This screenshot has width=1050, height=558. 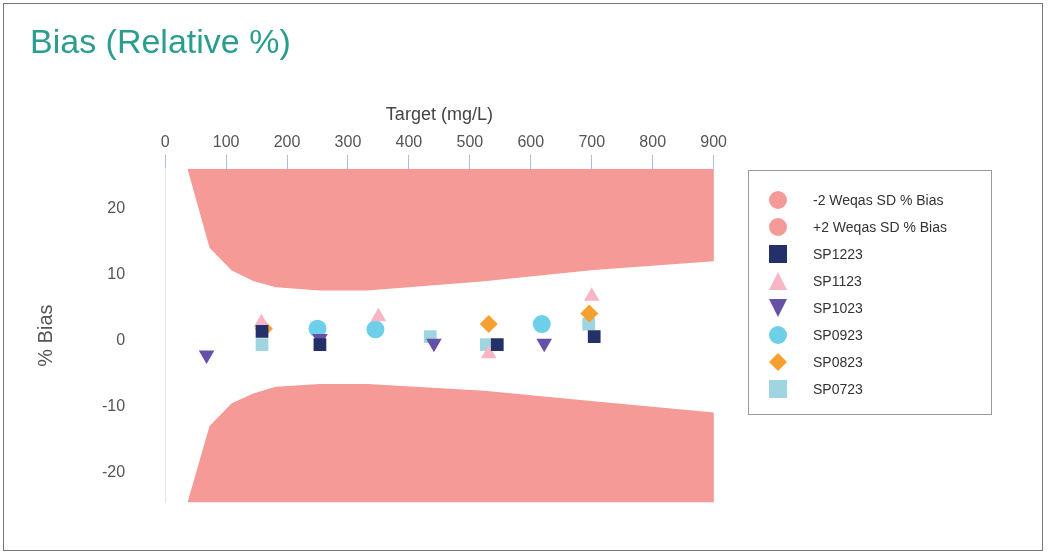 I want to click on x-tick-label: 0, so click(x=165, y=141).